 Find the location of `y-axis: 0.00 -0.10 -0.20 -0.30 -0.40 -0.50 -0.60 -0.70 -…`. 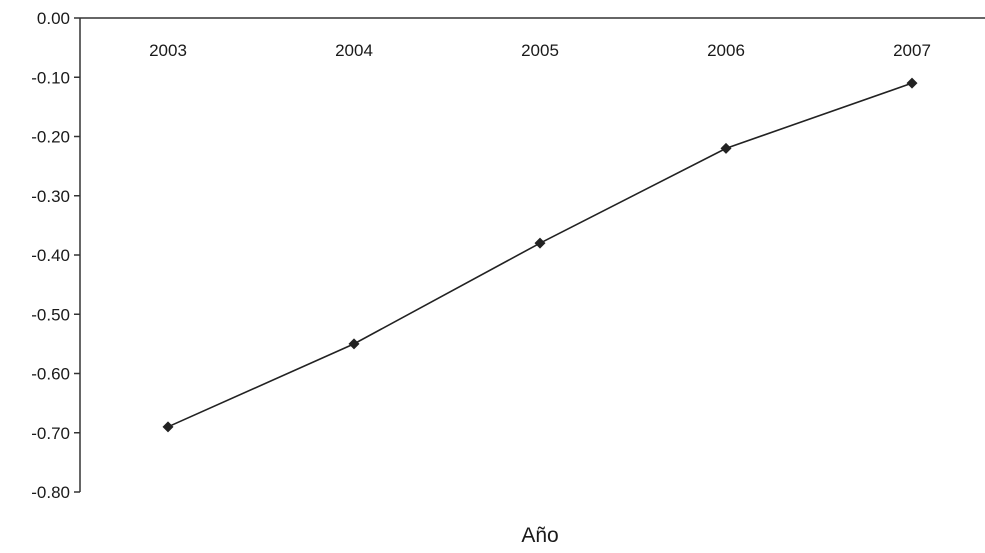

y-axis: 0.00 -0.10 -0.20 -0.30 -0.40 -0.50 -0.60 -0.70 -… is located at coordinates (56, 255).